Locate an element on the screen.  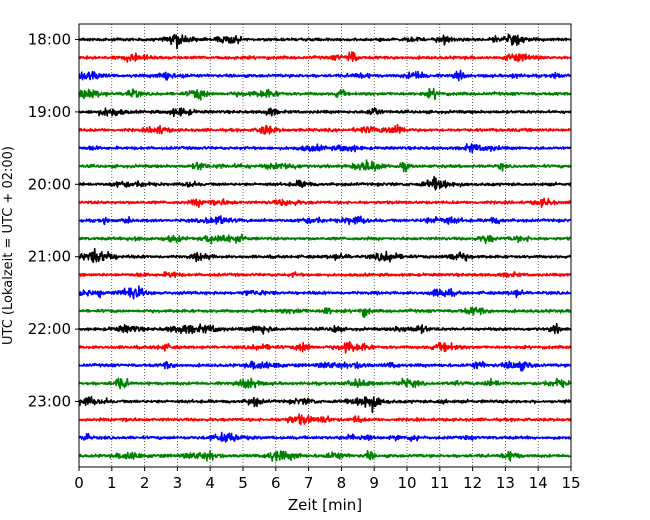
x-tick-label: 14 is located at coordinates (538, 483).